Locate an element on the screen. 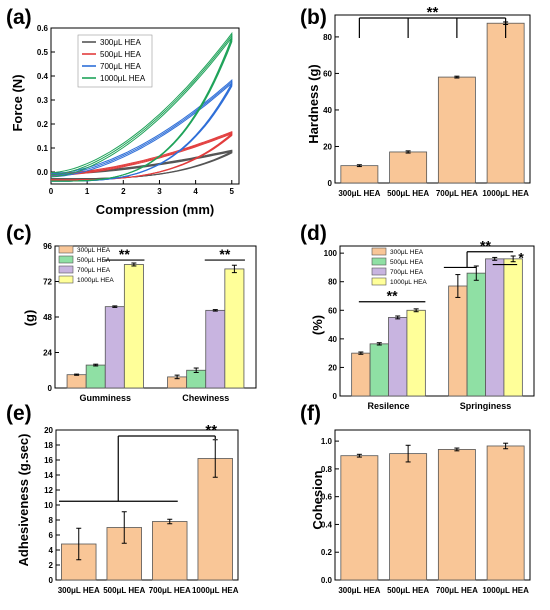  panel-d-ytick-label-0: 0 is located at coordinates (335, 396).